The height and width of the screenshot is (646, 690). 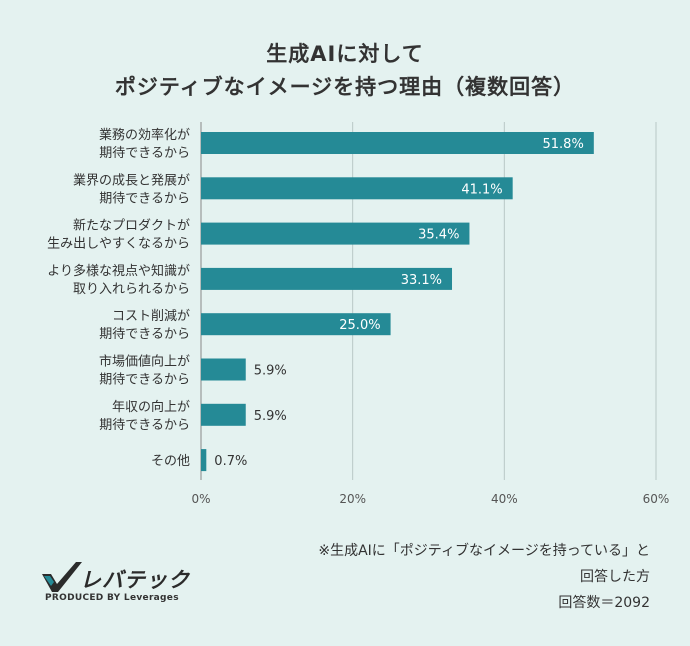 I want to click on x-tick-label: 0%, so click(x=200, y=499).